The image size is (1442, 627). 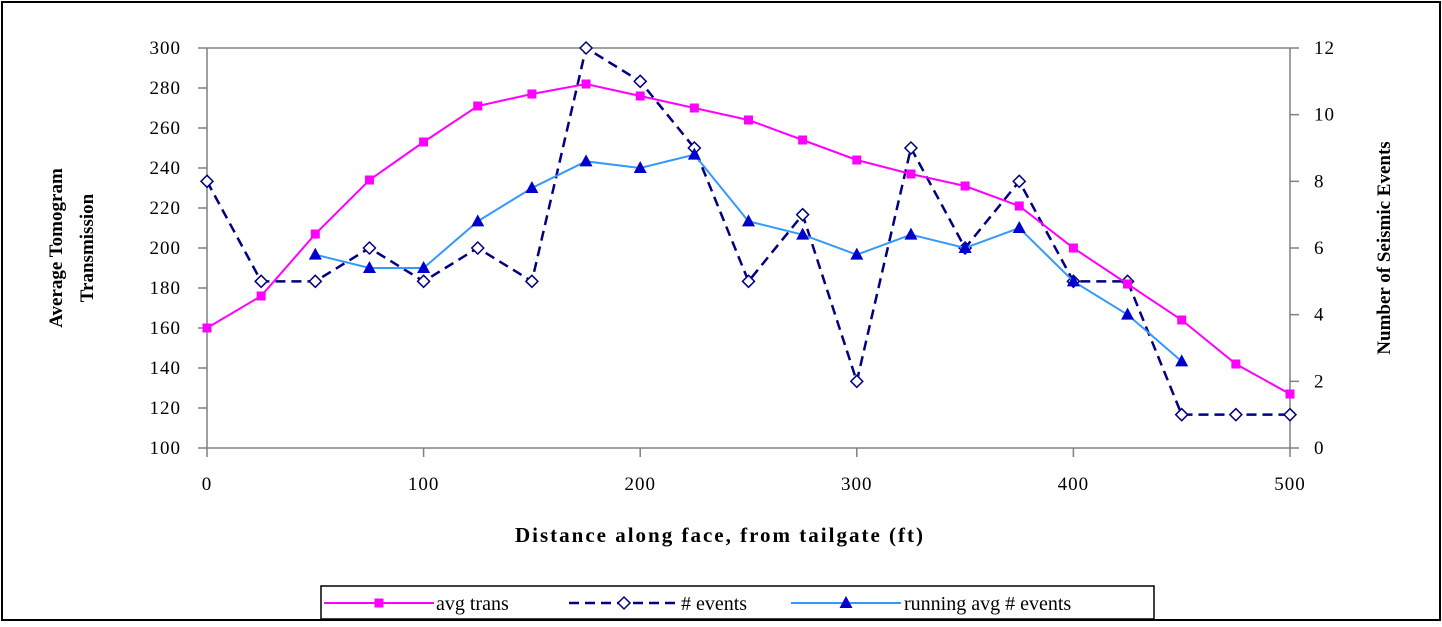 I want to click on y-tick-label: 260, so click(x=166, y=128).